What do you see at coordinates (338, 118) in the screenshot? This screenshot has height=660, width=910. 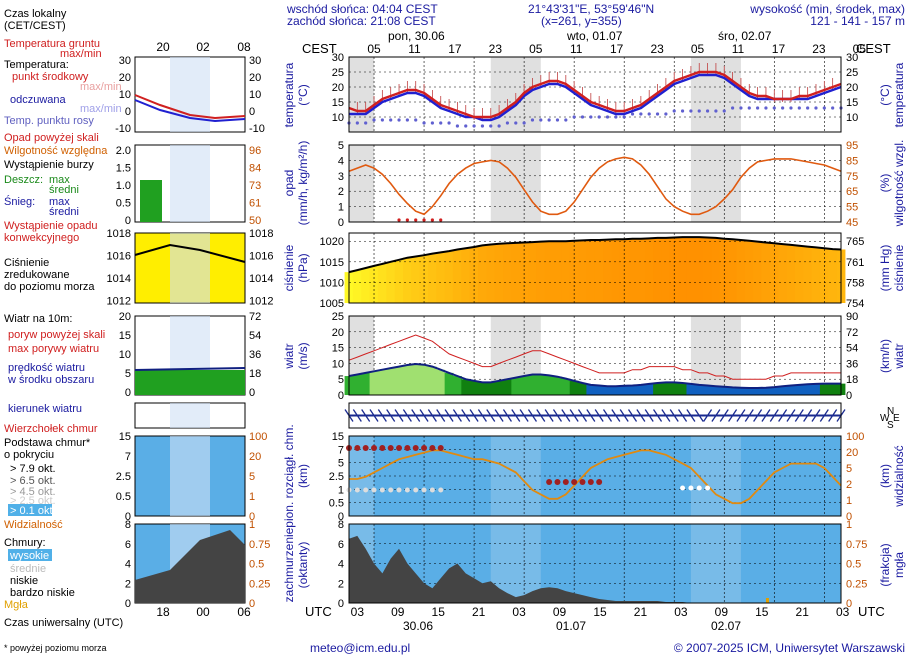 I see `tick-label: 10` at bounding box center [338, 118].